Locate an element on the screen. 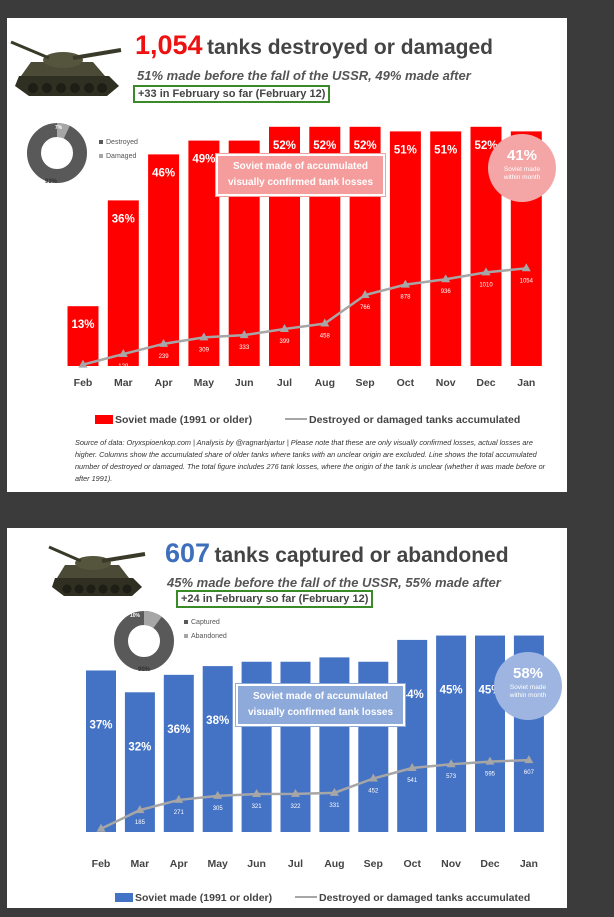 This screenshot has height=917, width=614. bar-oct is located at coordinates (405, 248).